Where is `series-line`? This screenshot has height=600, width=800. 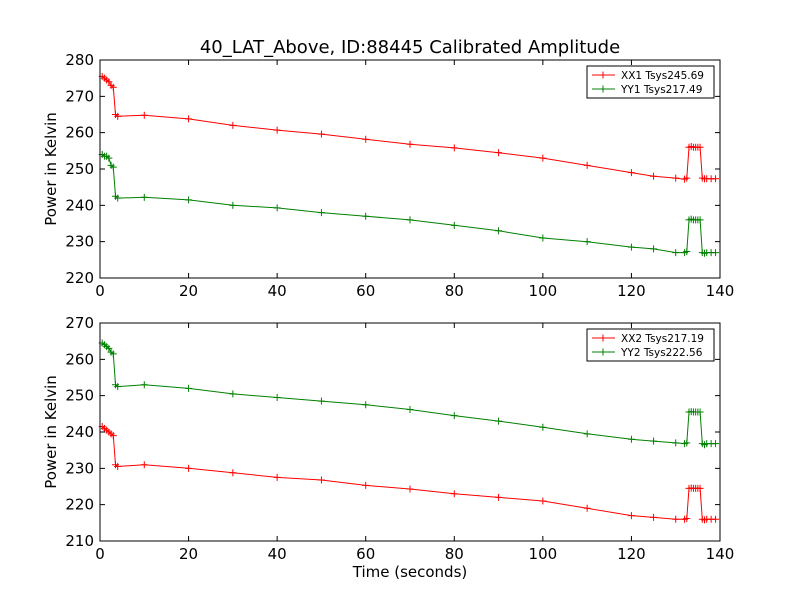
series-line is located at coordinates (408, 204).